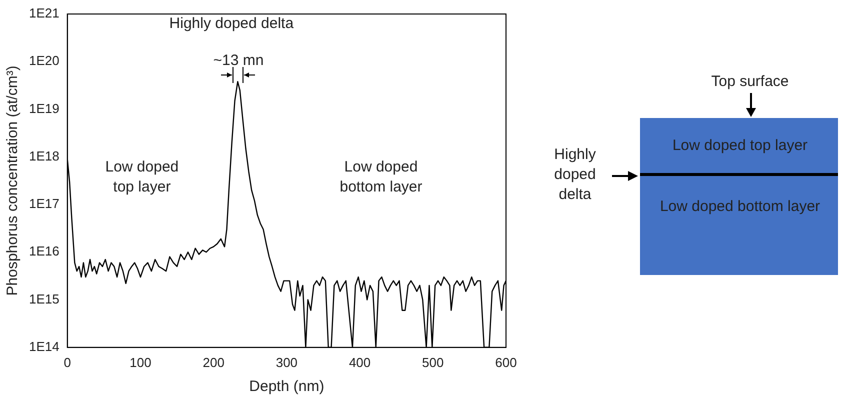 The height and width of the screenshot is (407, 854). What do you see at coordinates (44, 60) in the screenshot?
I see `y-tick-label: 1E20` at bounding box center [44, 60].